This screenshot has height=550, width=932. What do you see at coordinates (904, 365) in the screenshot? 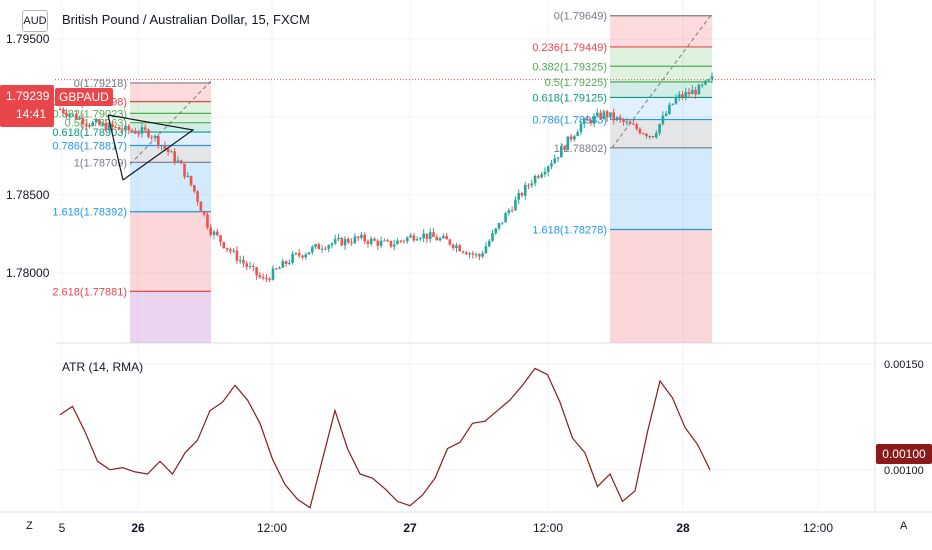
I see `atr-tick-label: 0.00150` at bounding box center [904, 365].